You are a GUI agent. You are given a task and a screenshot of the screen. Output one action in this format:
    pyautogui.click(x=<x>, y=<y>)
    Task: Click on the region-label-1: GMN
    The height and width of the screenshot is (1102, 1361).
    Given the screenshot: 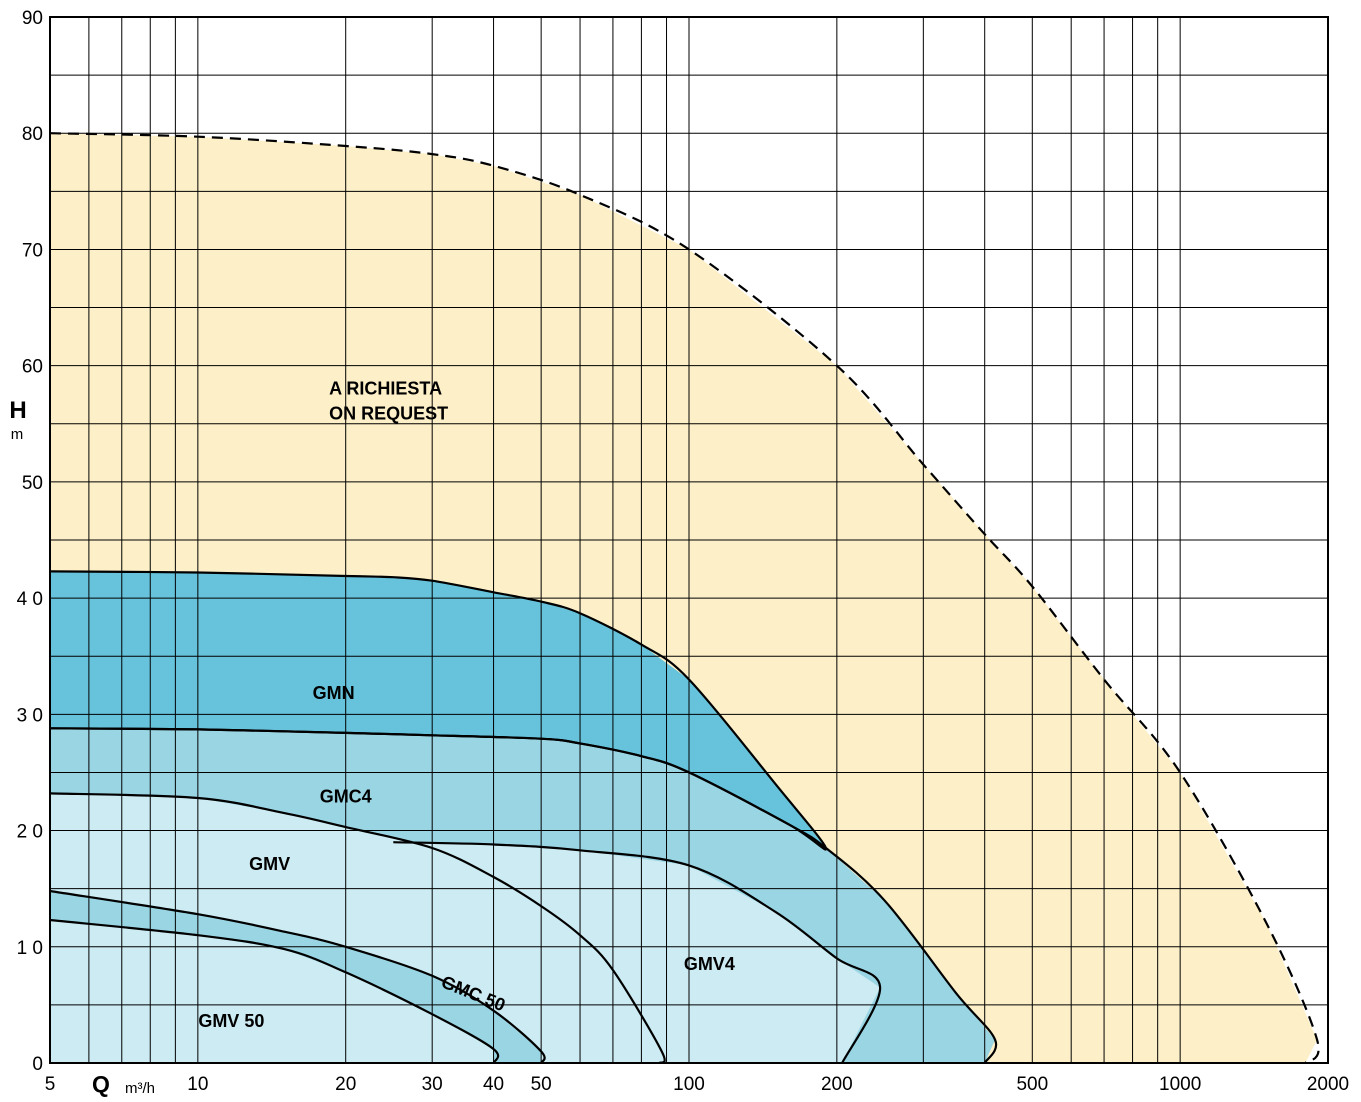 What is the action you would take?
    pyautogui.click(x=334, y=693)
    